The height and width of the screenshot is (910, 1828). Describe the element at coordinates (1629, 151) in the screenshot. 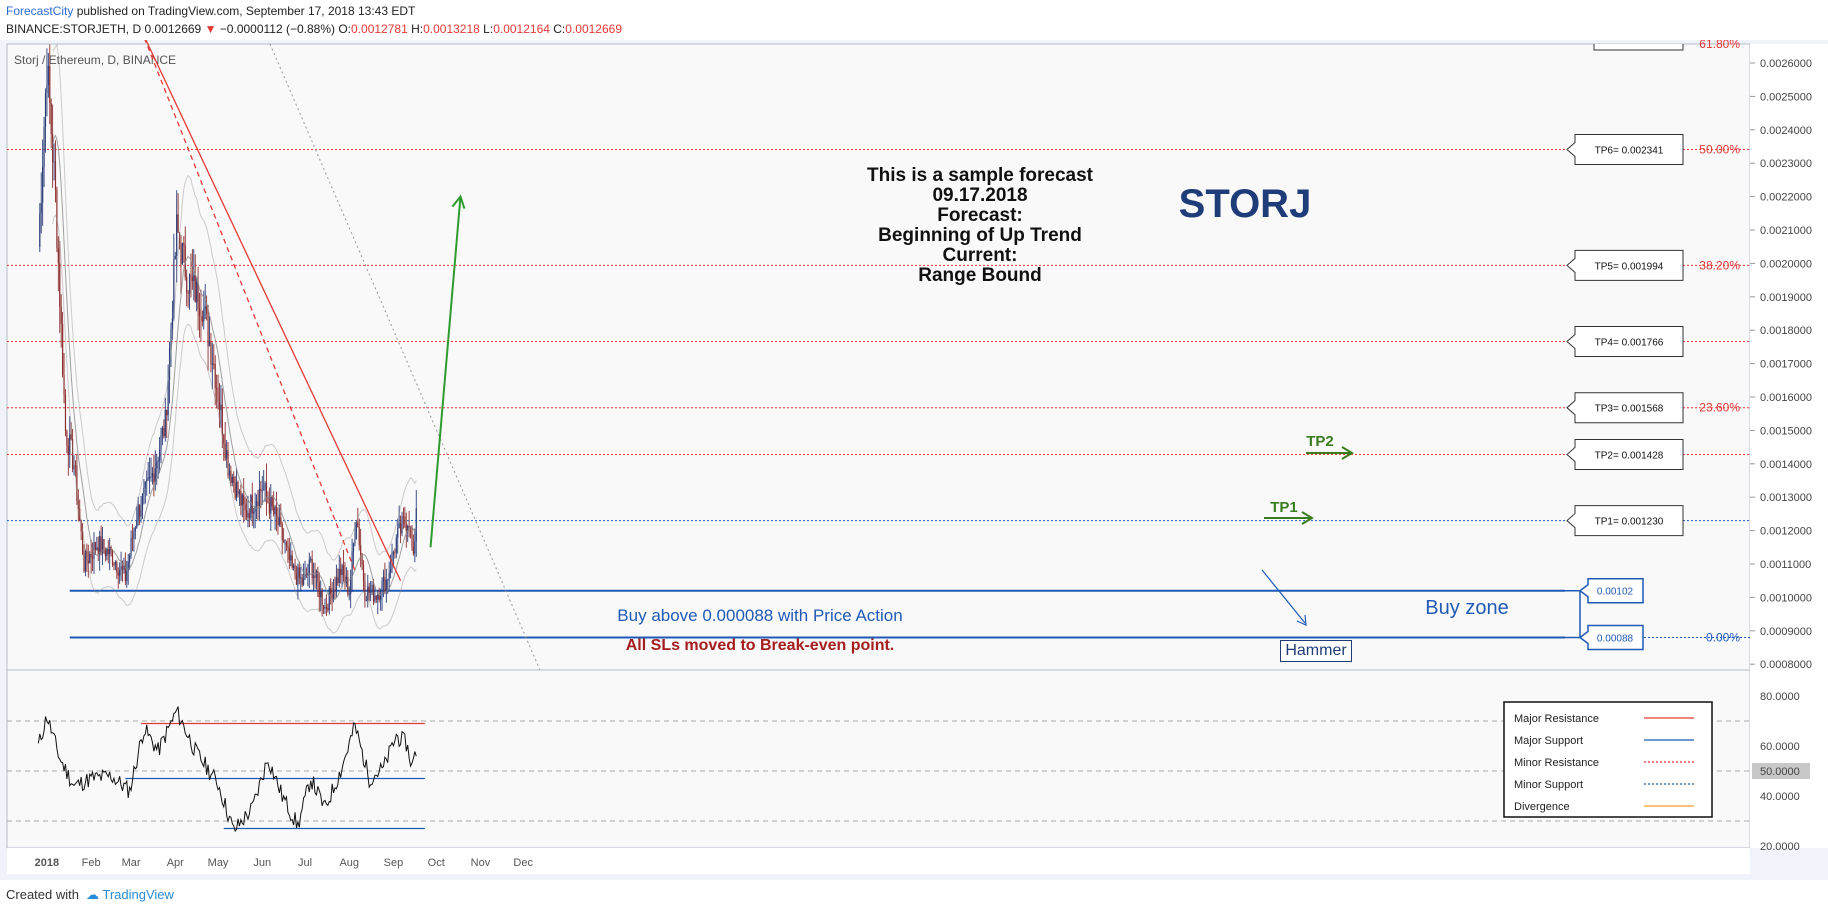

I see `target-label: TP6= 0.002341` at that location.